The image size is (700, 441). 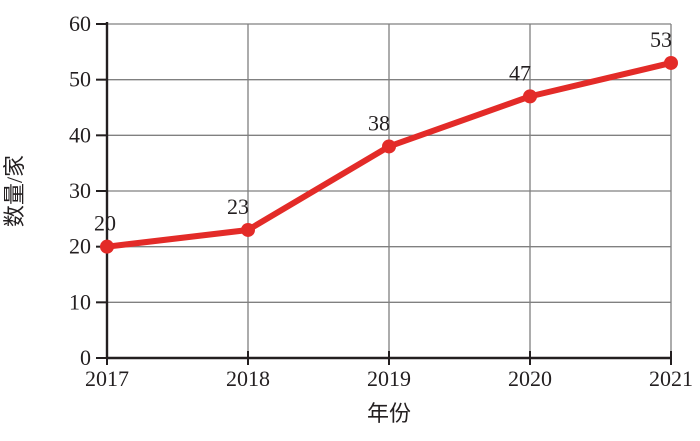 I want to click on y-tick-label: 50, so click(x=80, y=79).